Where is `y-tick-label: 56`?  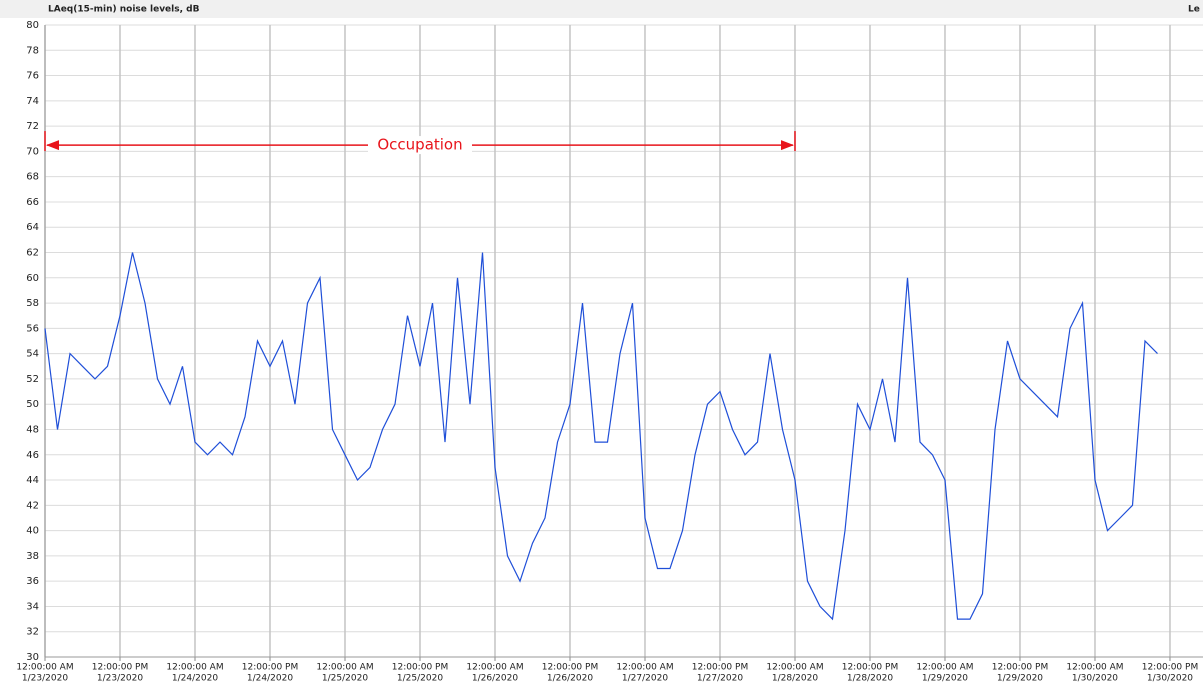
y-tick-label: 56 is located at coordinates (32, 328).